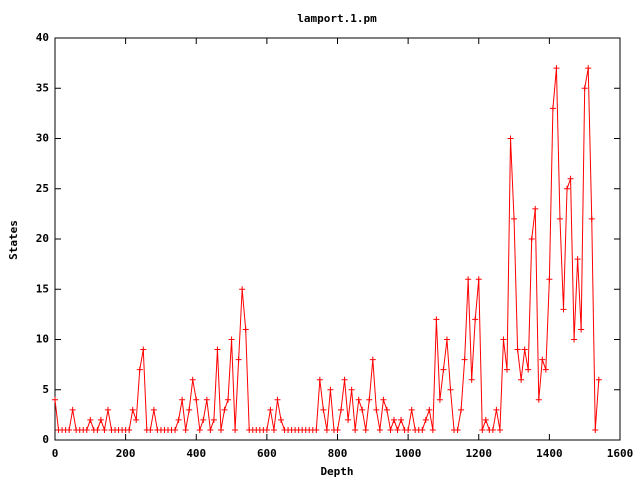 The width and height of the screenshot is (640, 480). What do you see at coordinates (42, 288) in the screenshot?
I see `y-tick-label: 15` at bounding box center [42, 288].